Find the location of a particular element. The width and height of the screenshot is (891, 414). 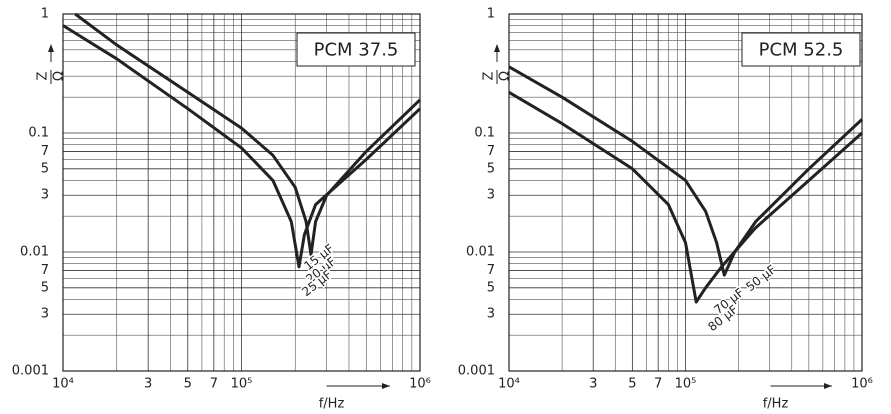

chart-title: PCM 52.5 is located at coordinates (801, 50).